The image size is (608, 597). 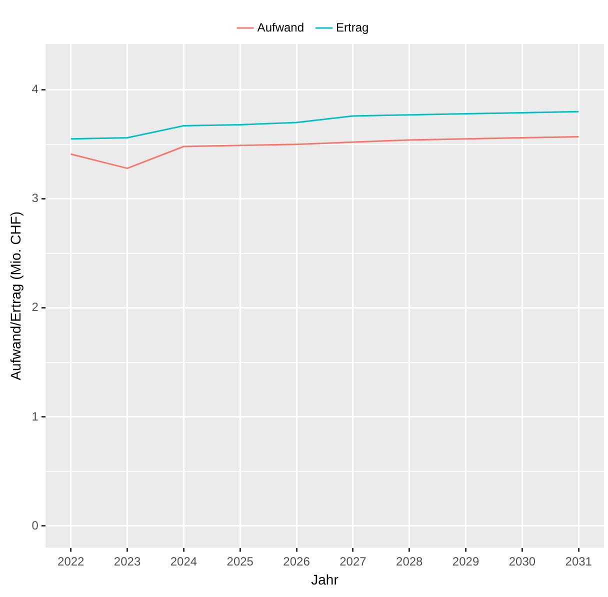 What do you see at coordinates (35, 416) in the screenshot?
I see `y-tick-label: 1` at bounding box center [35, 416].